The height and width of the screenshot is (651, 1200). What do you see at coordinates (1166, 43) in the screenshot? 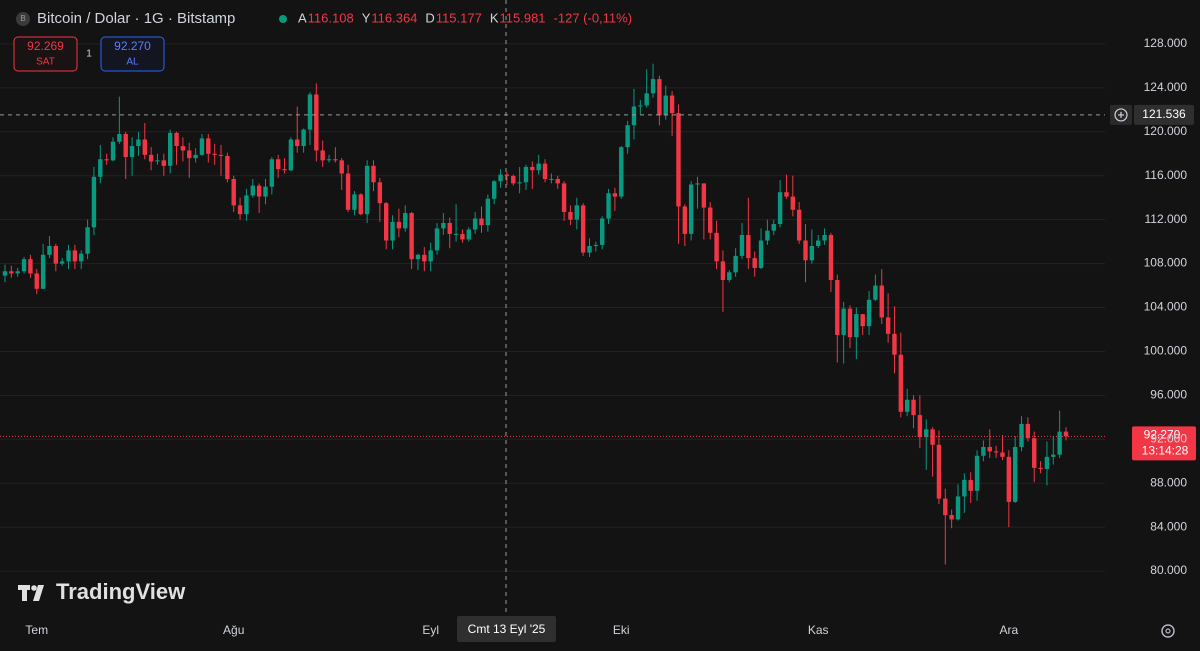
I see `y-tick-label: 128.000` at bounding box center [1166, 43].